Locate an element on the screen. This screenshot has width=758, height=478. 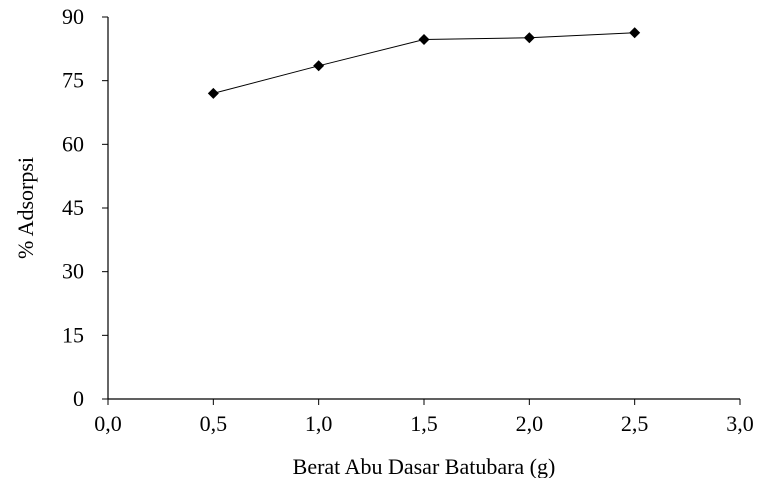
y-tick-label: 30 is located at coordinates (73, 271).